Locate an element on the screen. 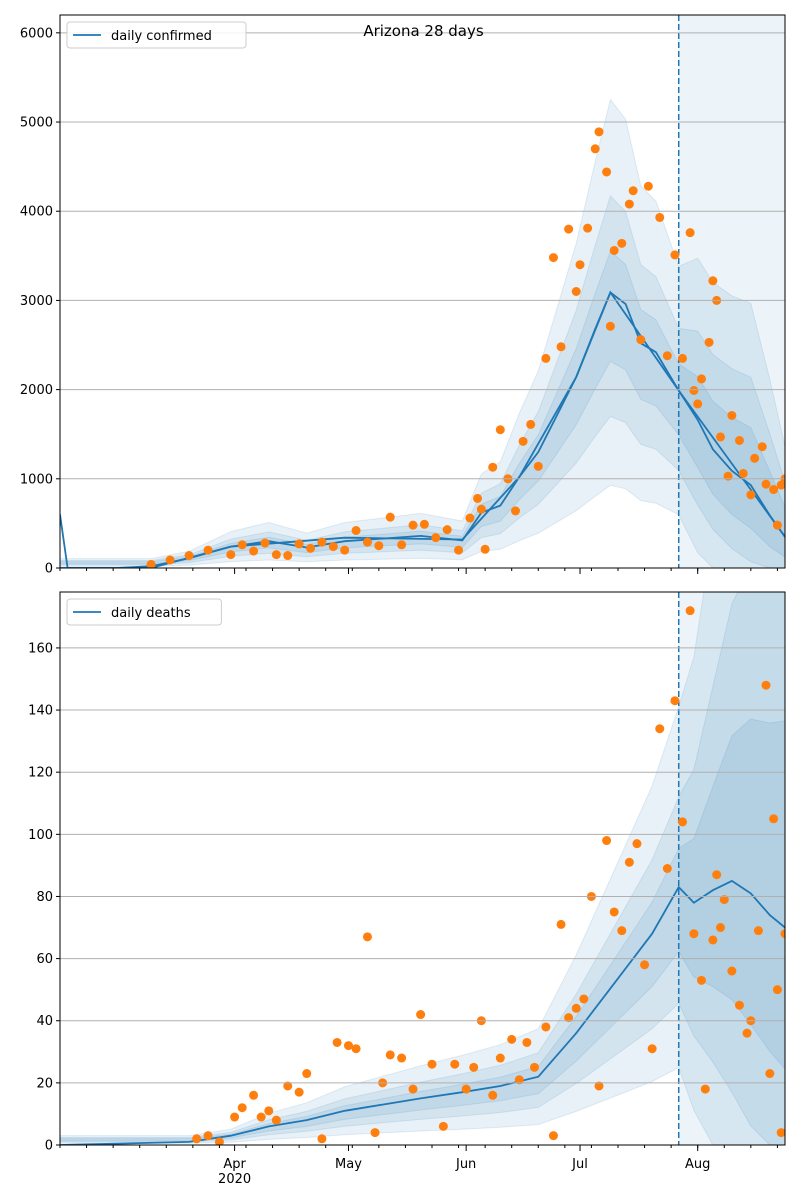 This screenshot has width=800, height=1200. x-tick-label: May is located at coordinates (348, 1164).